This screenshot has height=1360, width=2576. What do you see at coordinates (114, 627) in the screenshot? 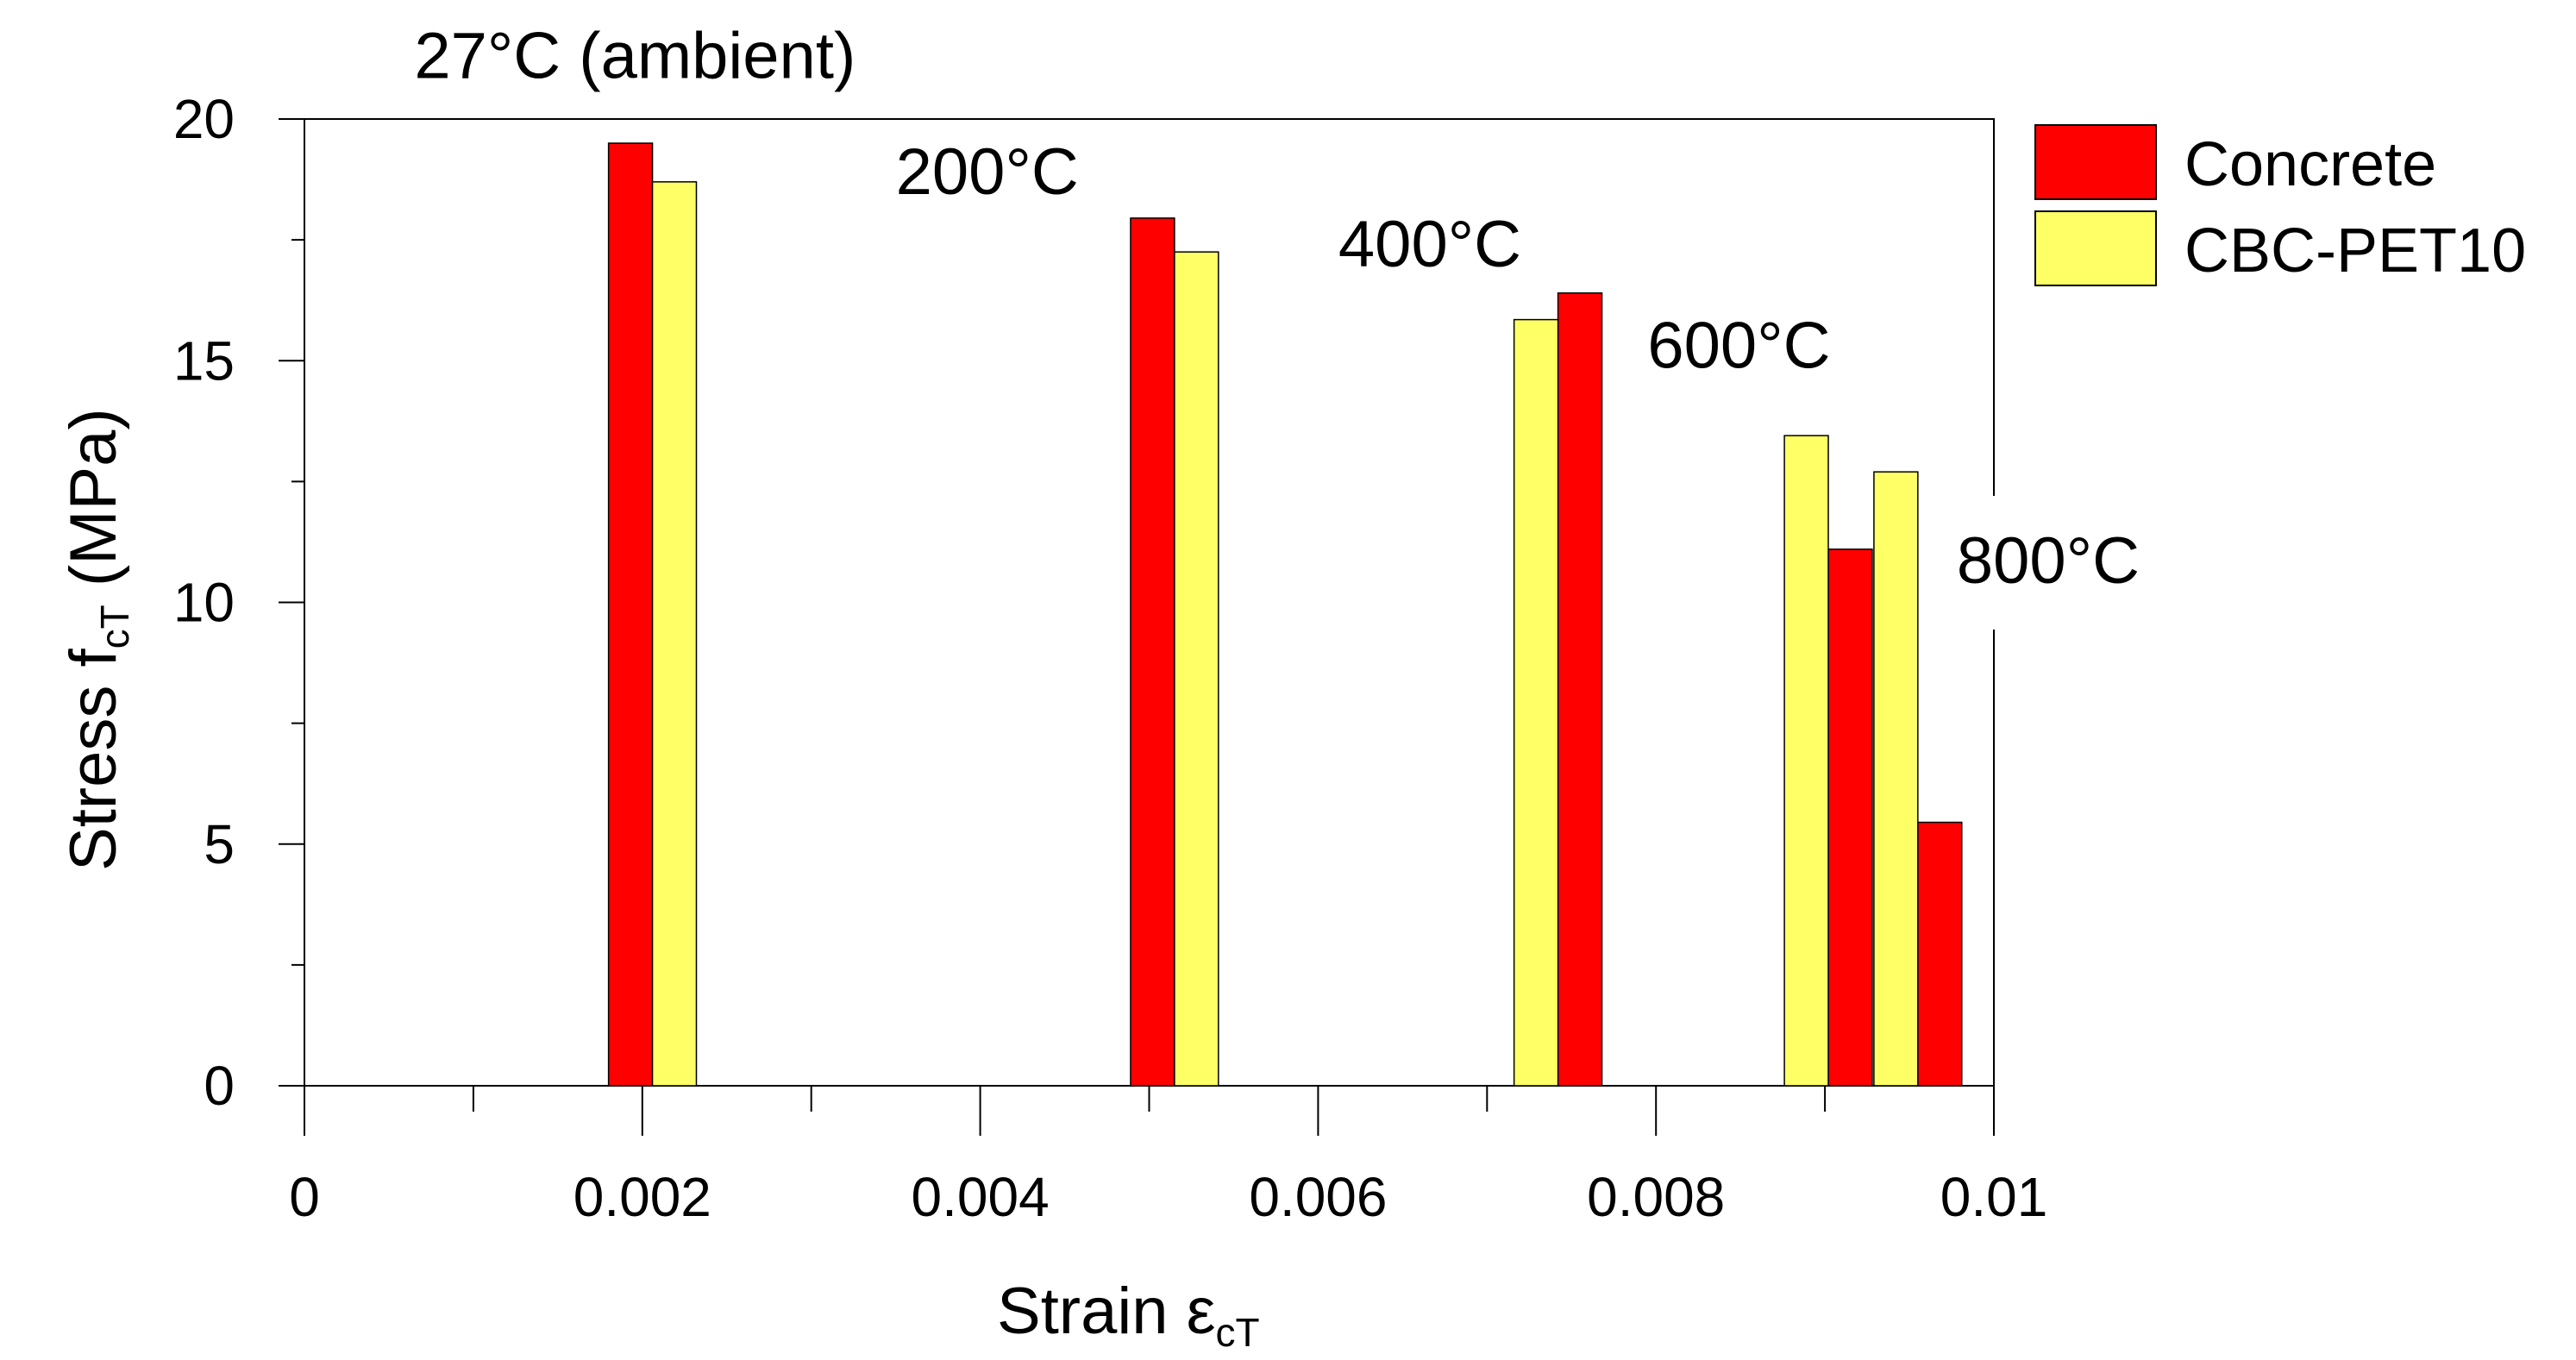
I see `y-axis-title-sub: cT` at bounding box center [114, 627].